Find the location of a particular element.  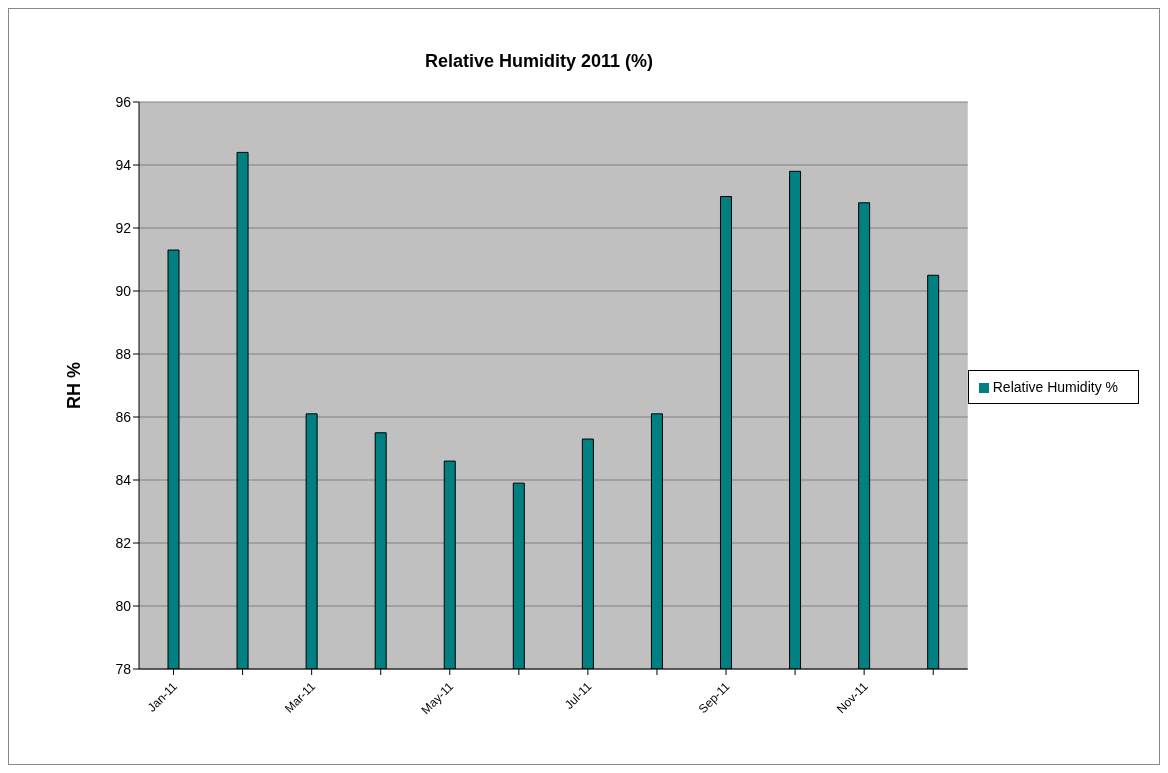

y-tick-label: 88 is located at coordinates (123, 353).